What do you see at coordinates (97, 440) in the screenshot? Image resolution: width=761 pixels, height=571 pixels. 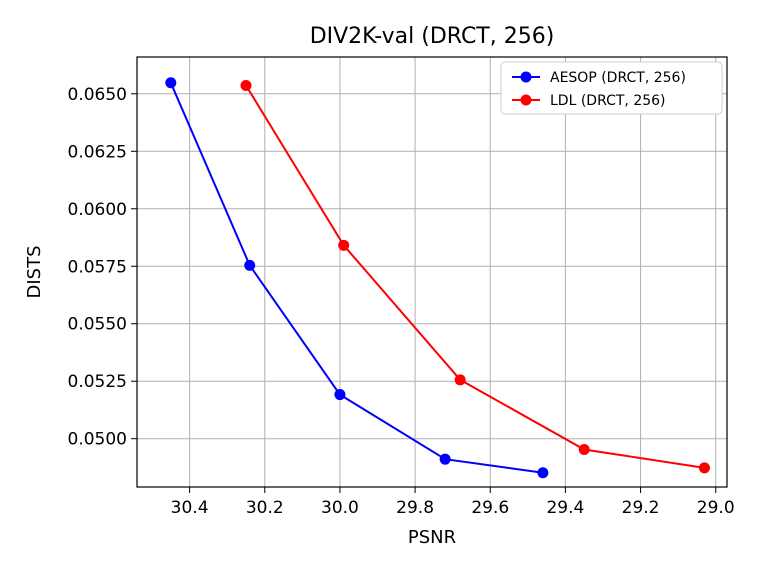 I see `y-tick-label: 0.0500` at bounding box center [97, 440].